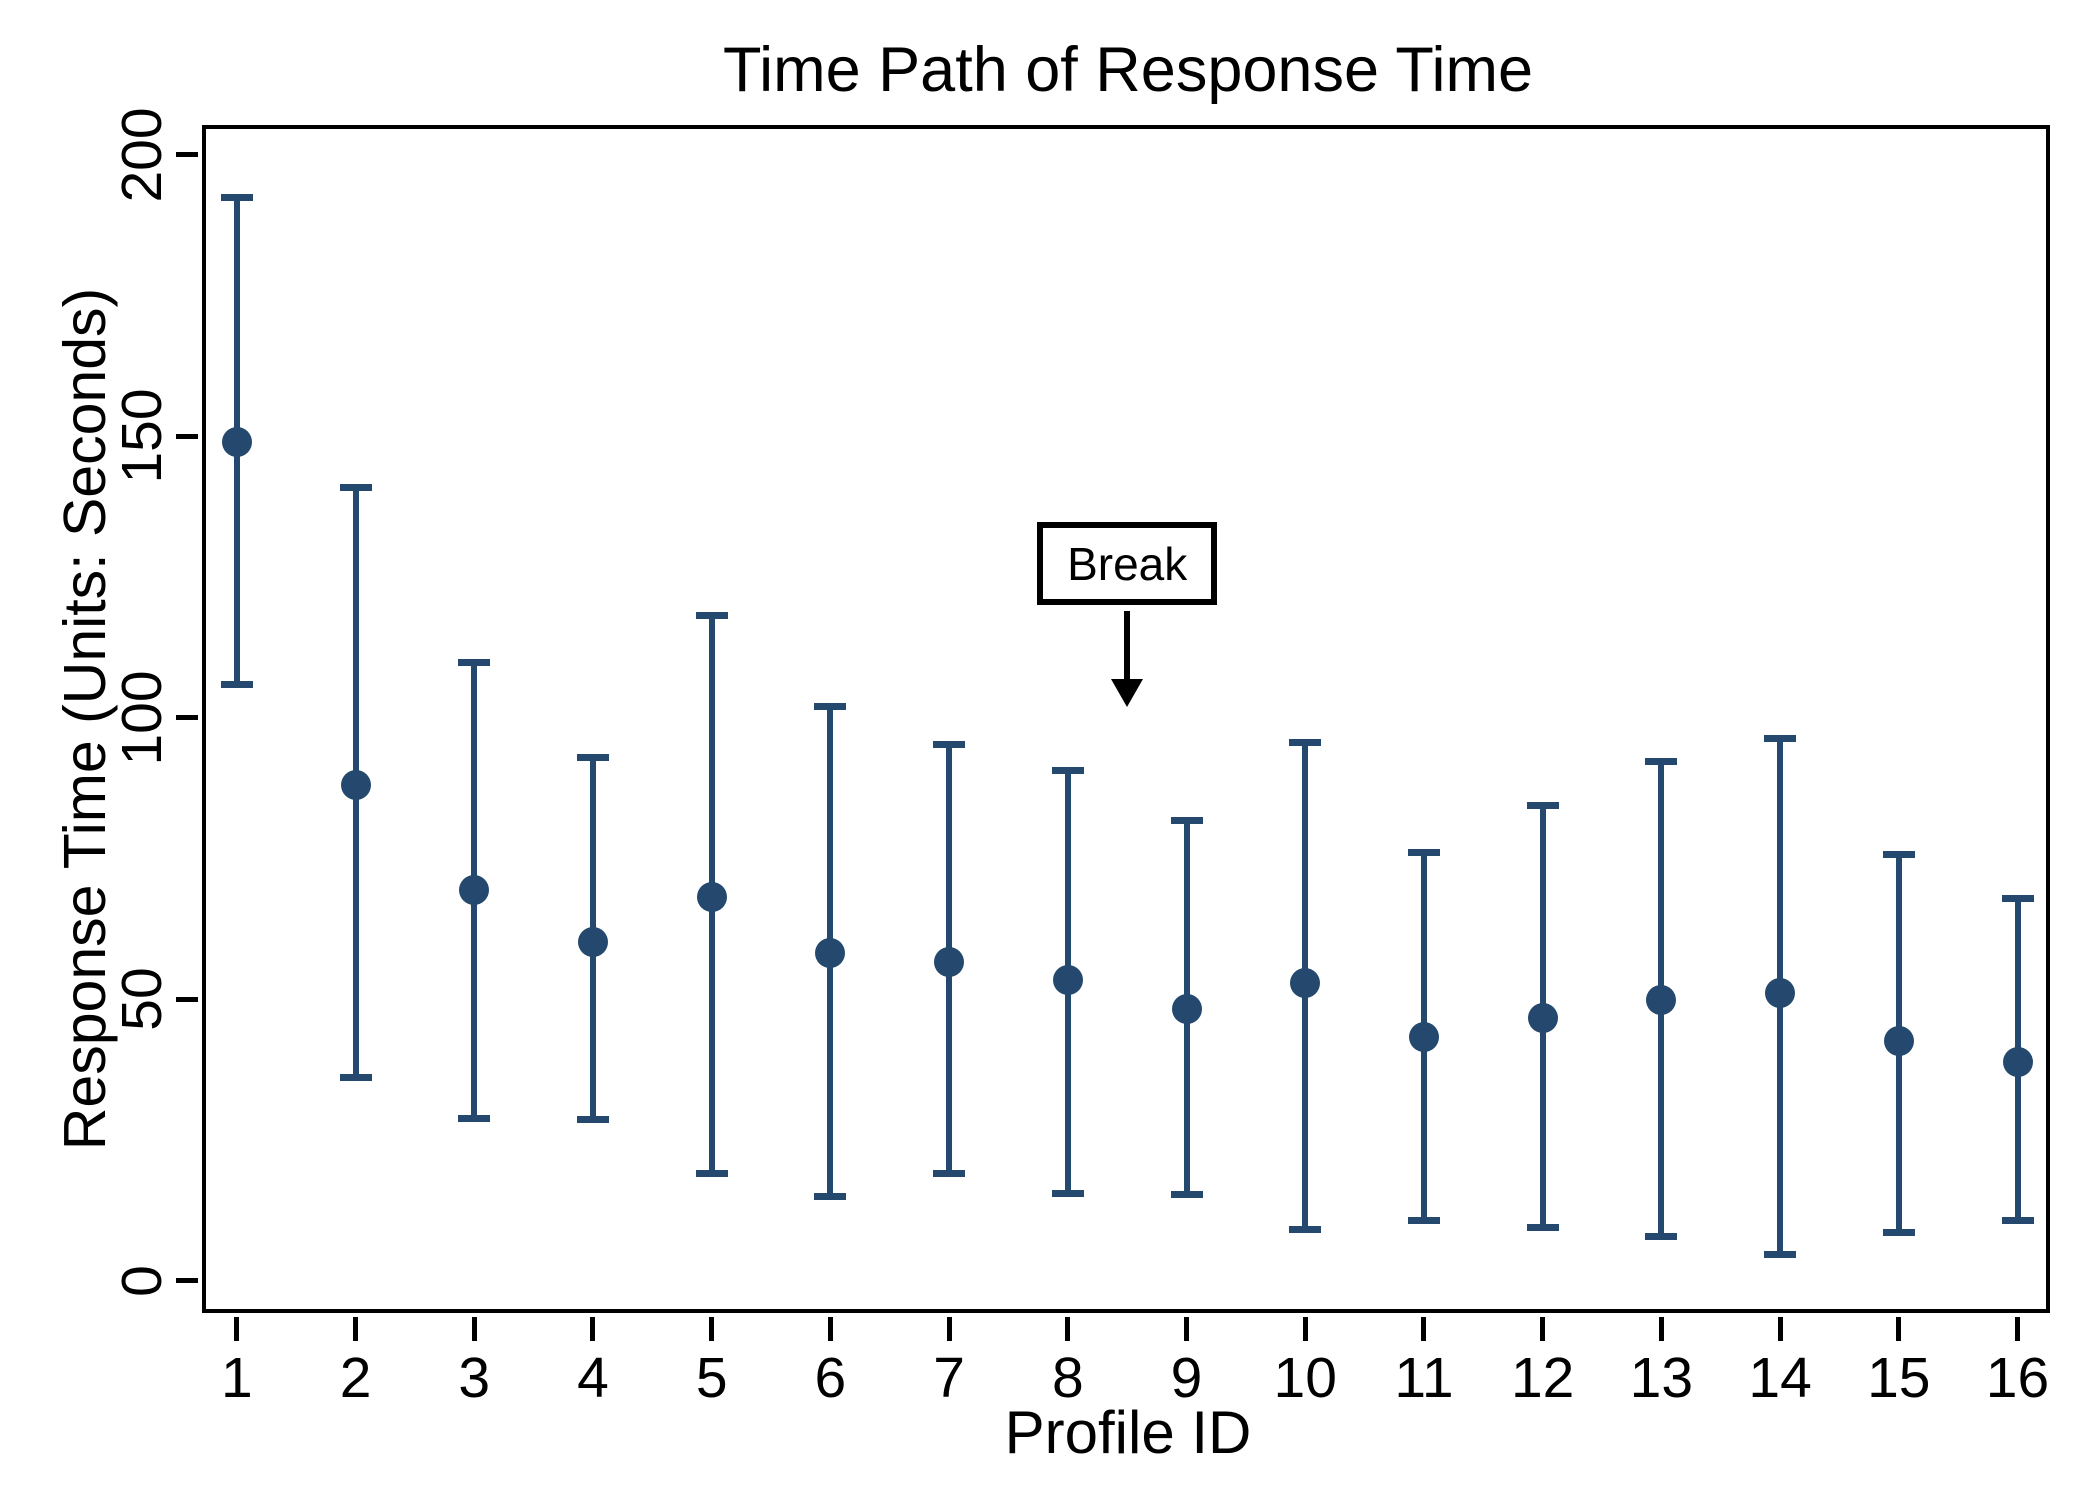 The width and height of the screenshot is (2088, 1488). I want to click on break-annotation-label: Break, so click(1127, 563).